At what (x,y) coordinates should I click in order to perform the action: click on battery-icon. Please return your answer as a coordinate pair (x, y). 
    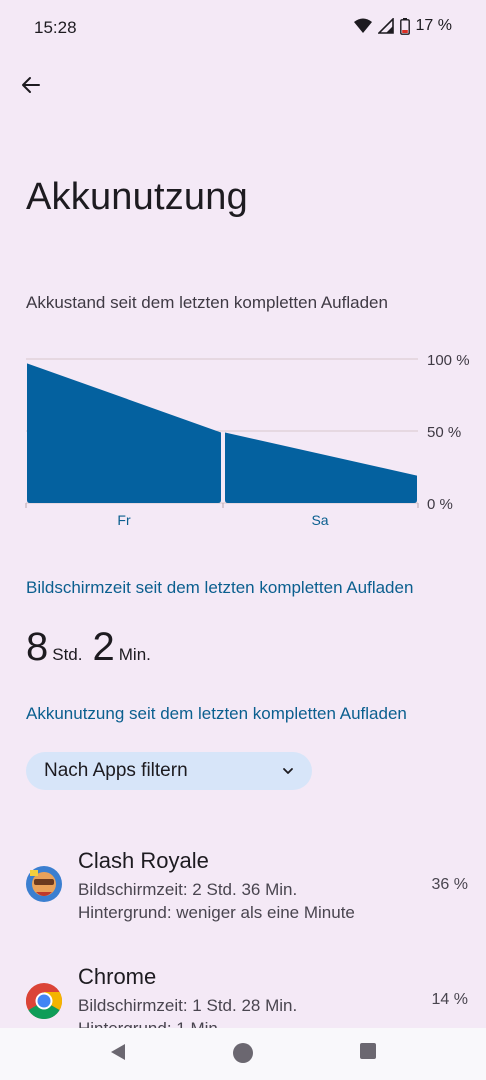
    Looking at the image, I should click on (404, 26).